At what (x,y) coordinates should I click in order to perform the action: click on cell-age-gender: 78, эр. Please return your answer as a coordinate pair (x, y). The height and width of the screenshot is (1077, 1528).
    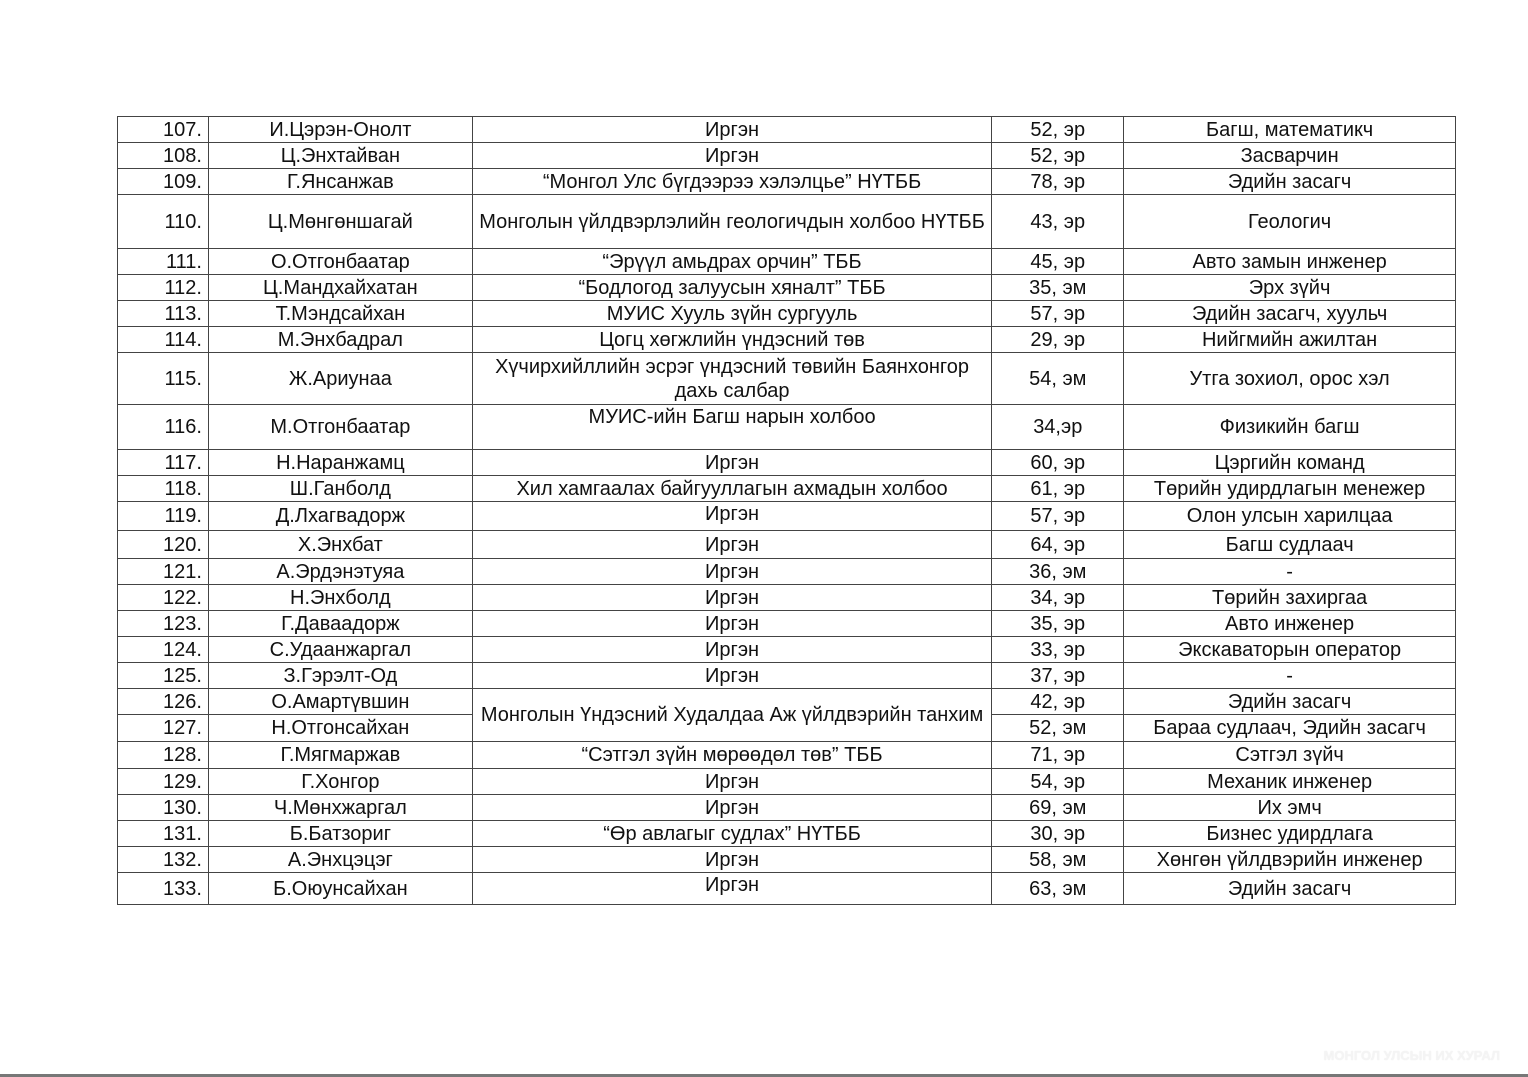
    Looking at the image, I should click on (1058, 181).